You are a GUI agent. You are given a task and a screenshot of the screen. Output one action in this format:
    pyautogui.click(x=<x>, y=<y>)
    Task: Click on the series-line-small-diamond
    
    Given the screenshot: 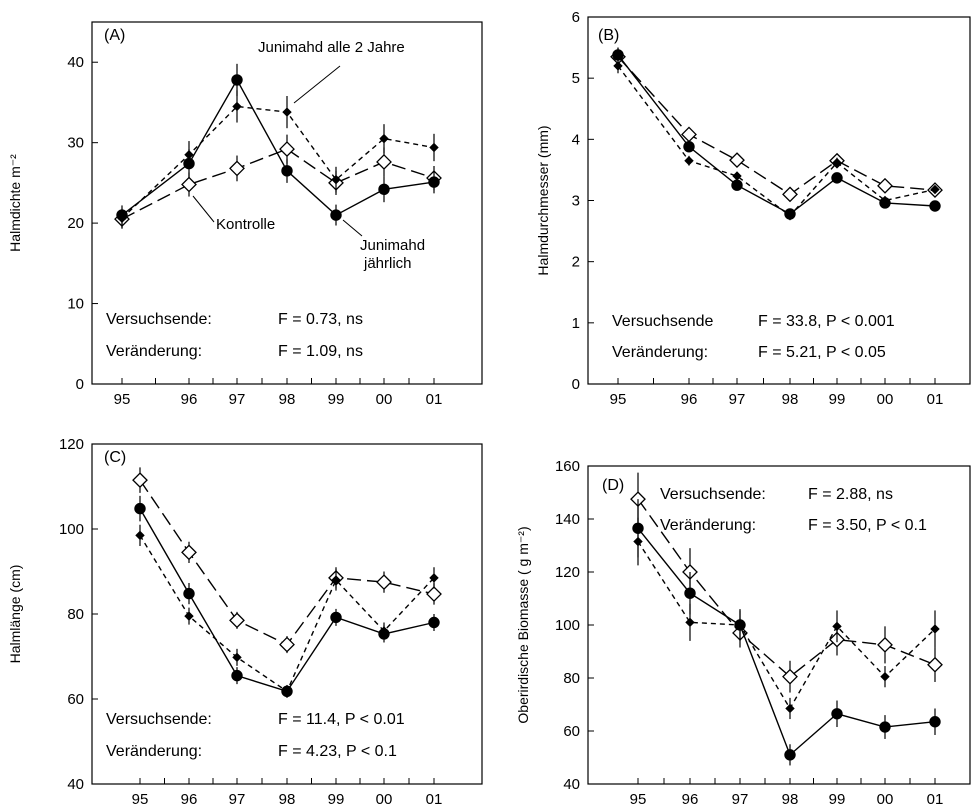 What is the action you would take?
    pyautogui.click(x=776, y=141)
    